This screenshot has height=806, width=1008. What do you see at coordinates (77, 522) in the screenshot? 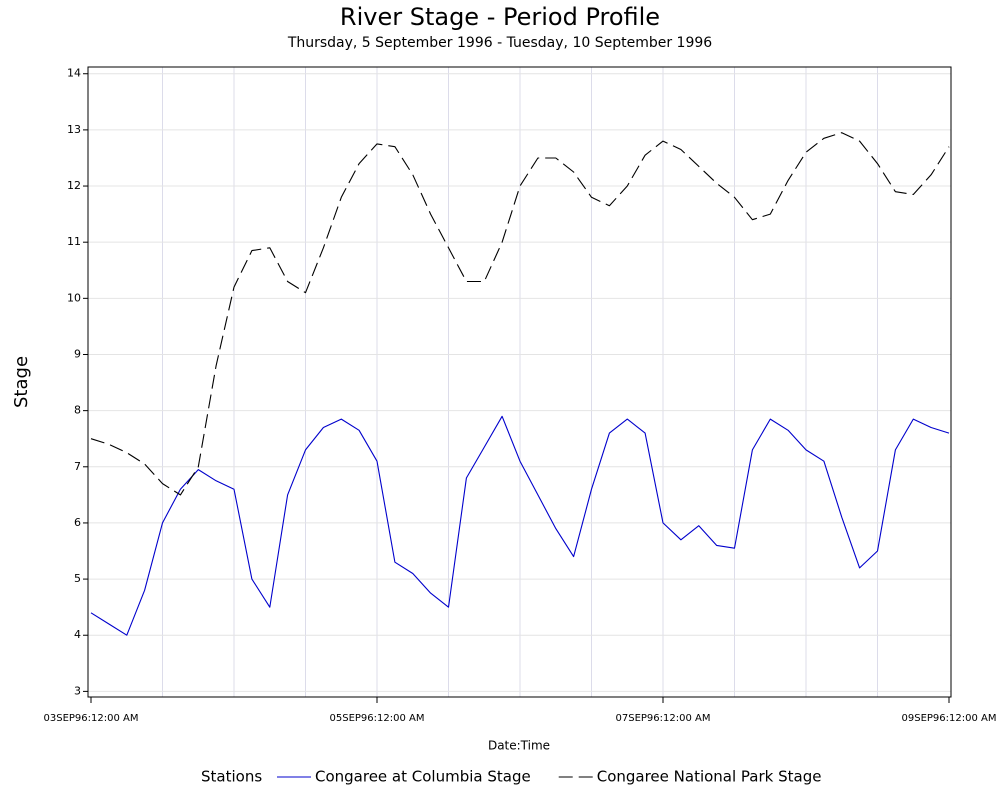
I see `y-tick-label: 6` at bounding box center [77, 522].